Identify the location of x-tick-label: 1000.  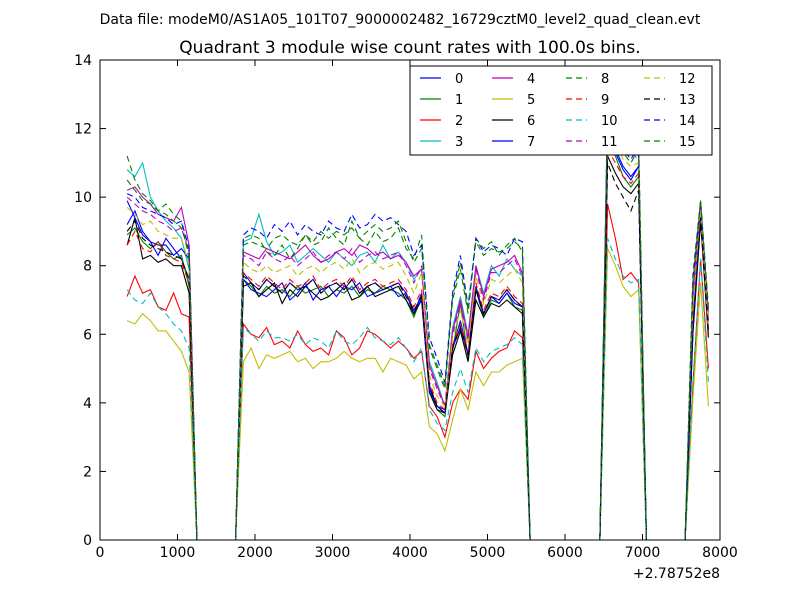
(178, 553).